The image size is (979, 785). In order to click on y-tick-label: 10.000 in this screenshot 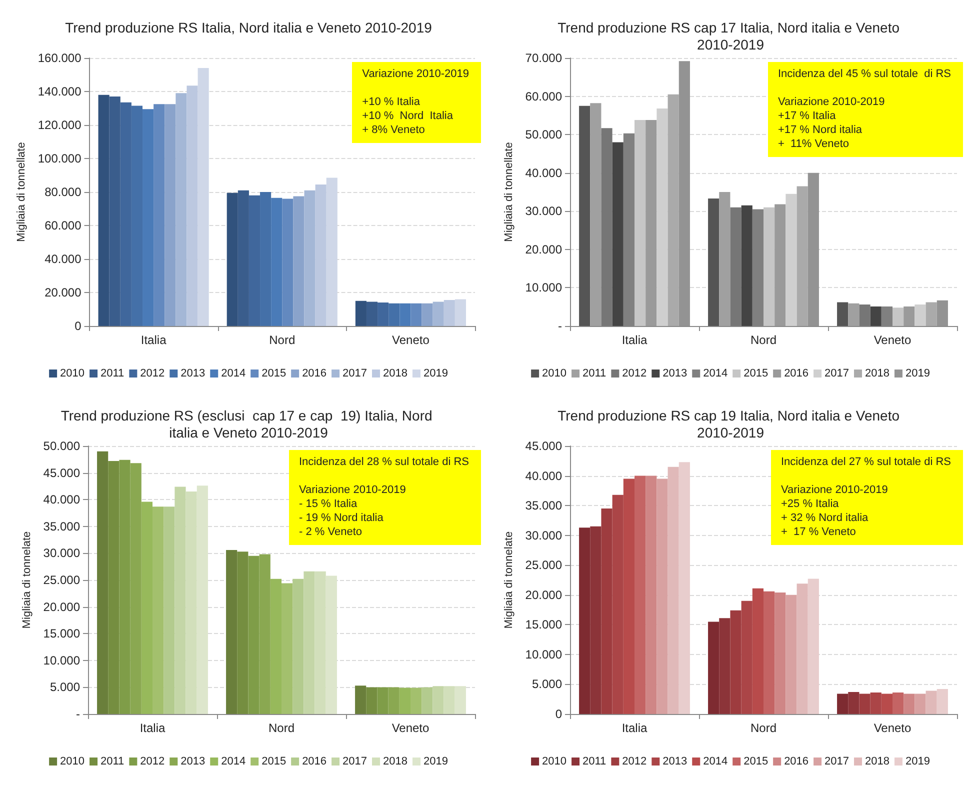, I will do `click(61, 660)`.